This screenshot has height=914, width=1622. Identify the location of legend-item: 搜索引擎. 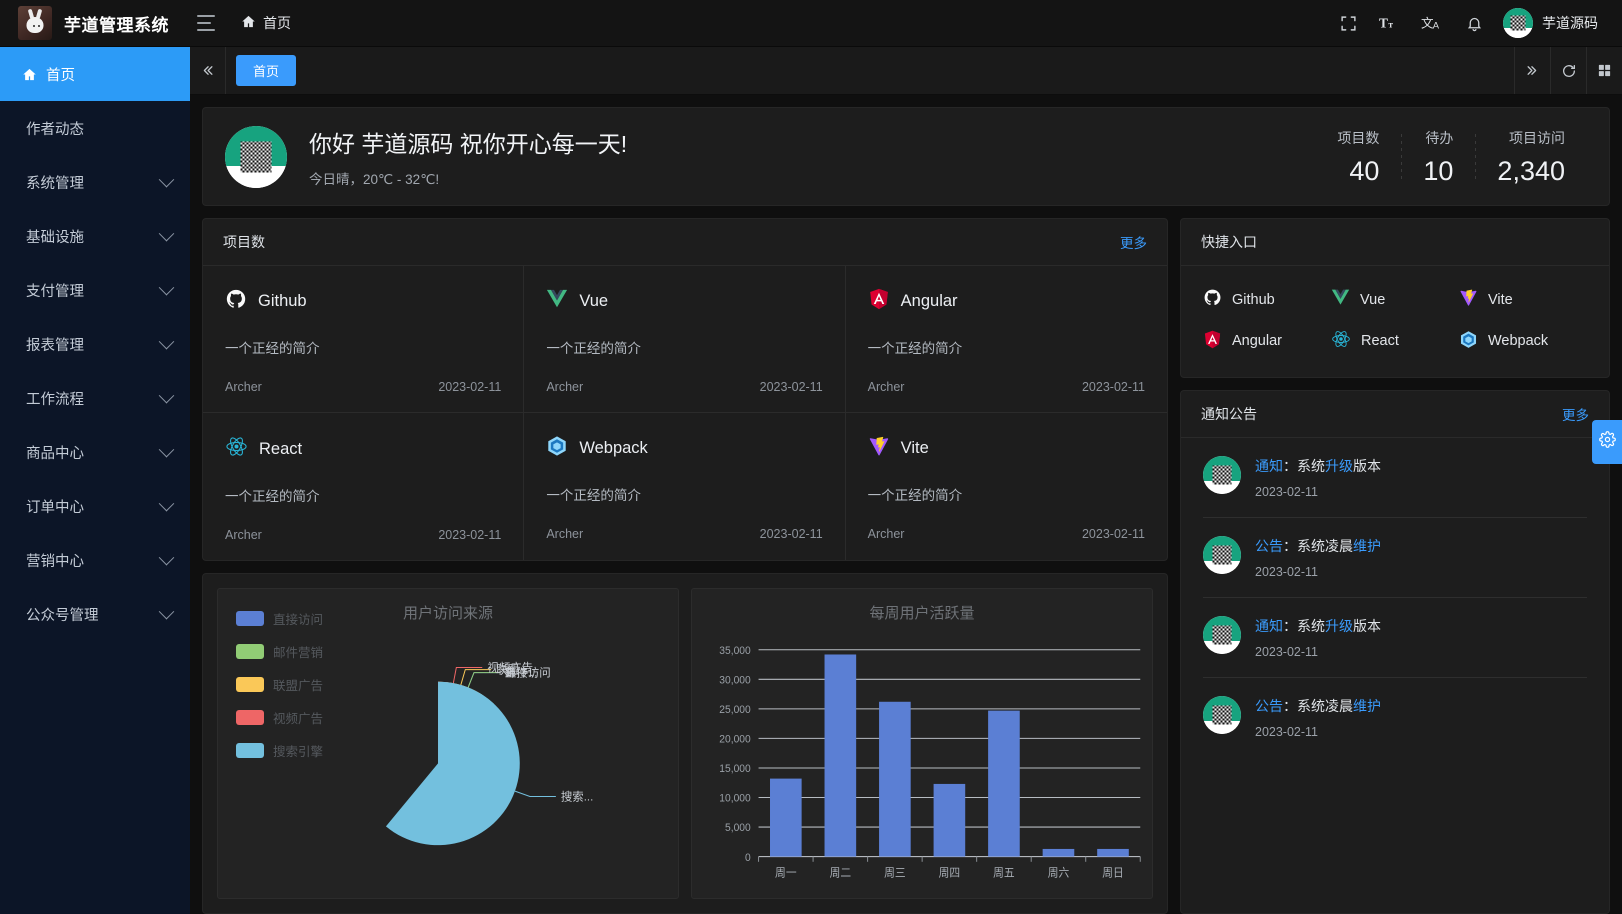
(279, 750).